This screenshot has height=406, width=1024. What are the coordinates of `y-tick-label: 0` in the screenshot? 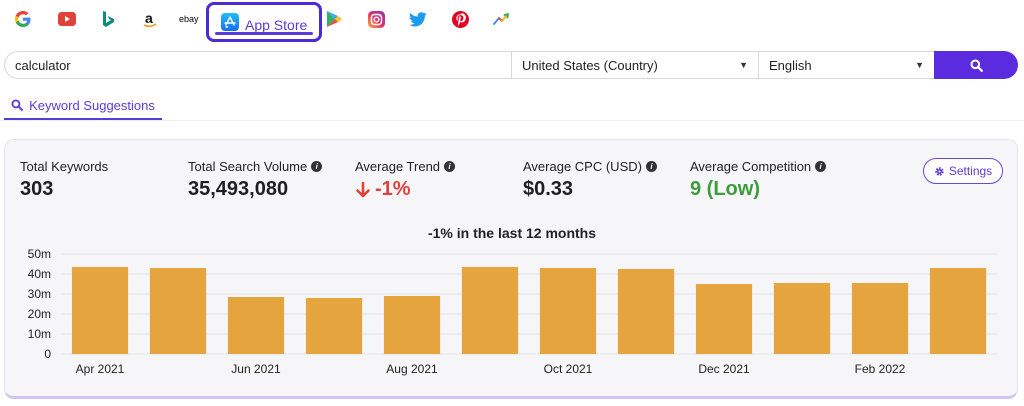 It's located at (47, 354).